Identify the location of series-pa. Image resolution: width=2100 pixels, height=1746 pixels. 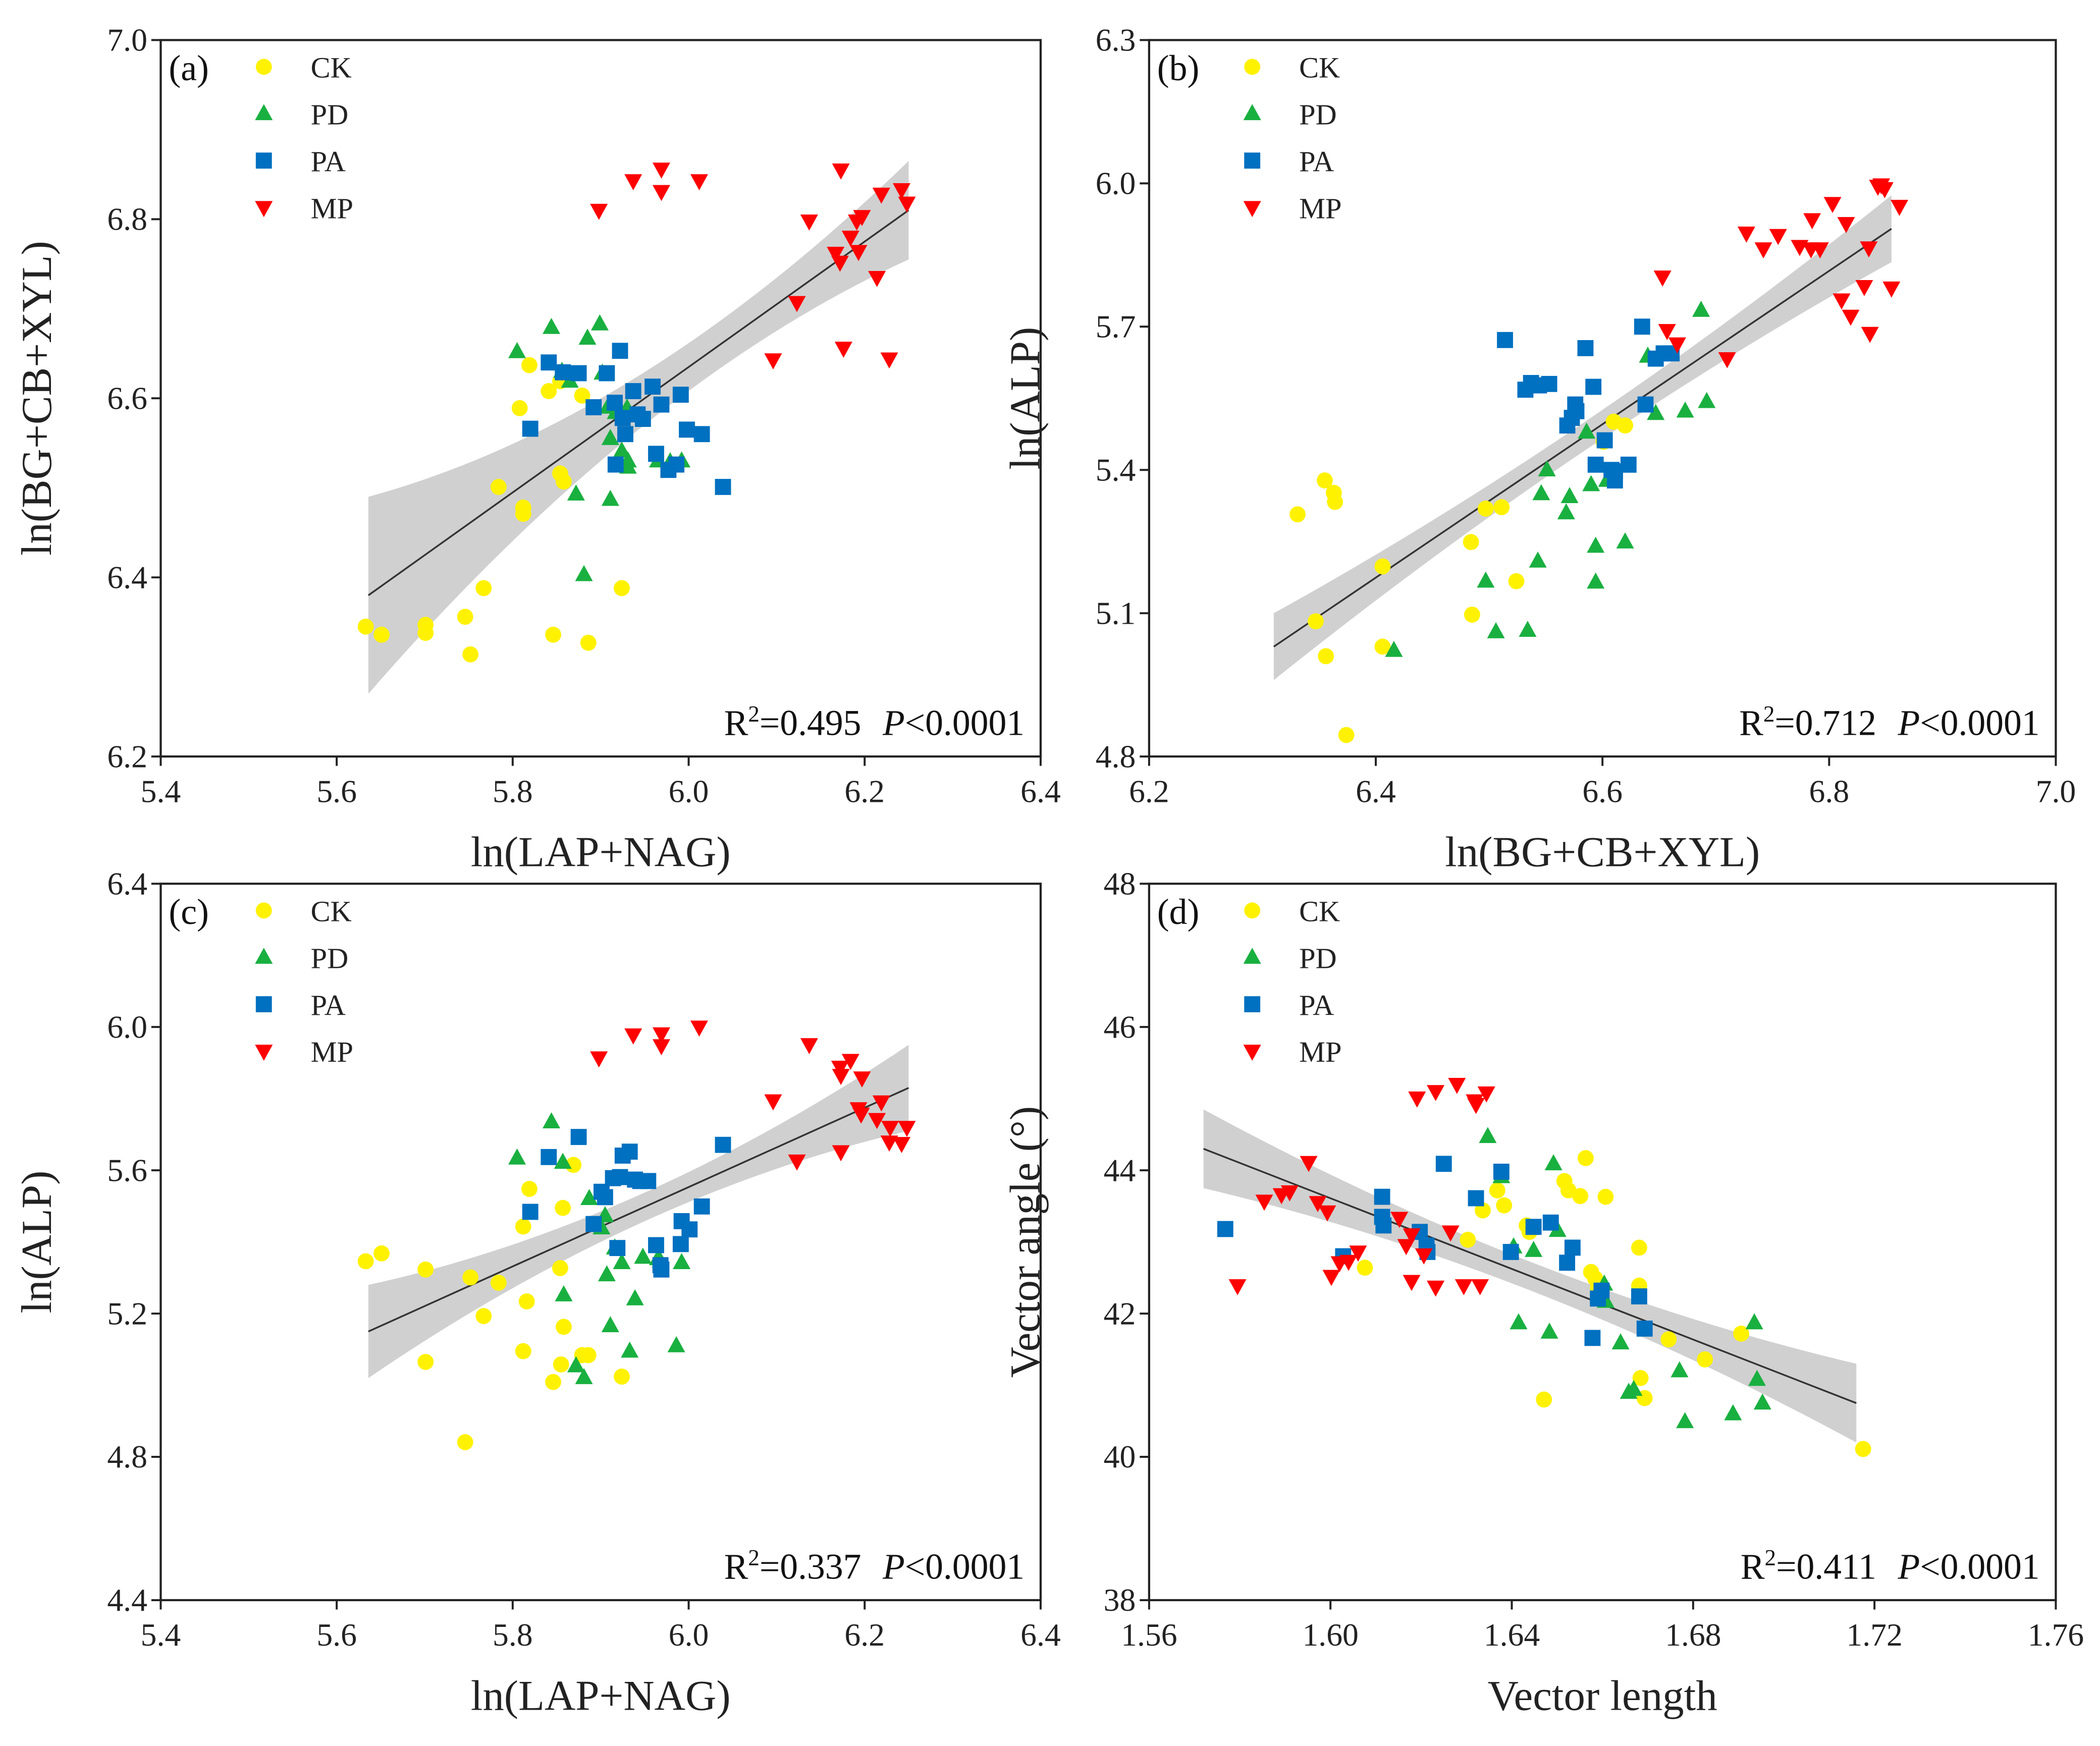
(1588, 403).